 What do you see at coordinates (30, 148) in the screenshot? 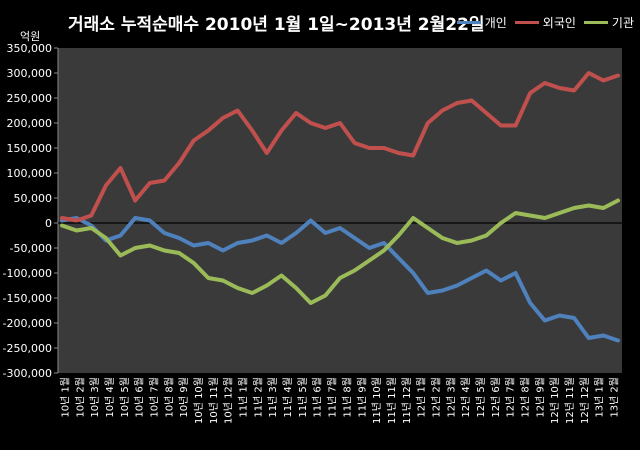
I see `y-tick-label: 150,000` at bounding box center [30, 148].